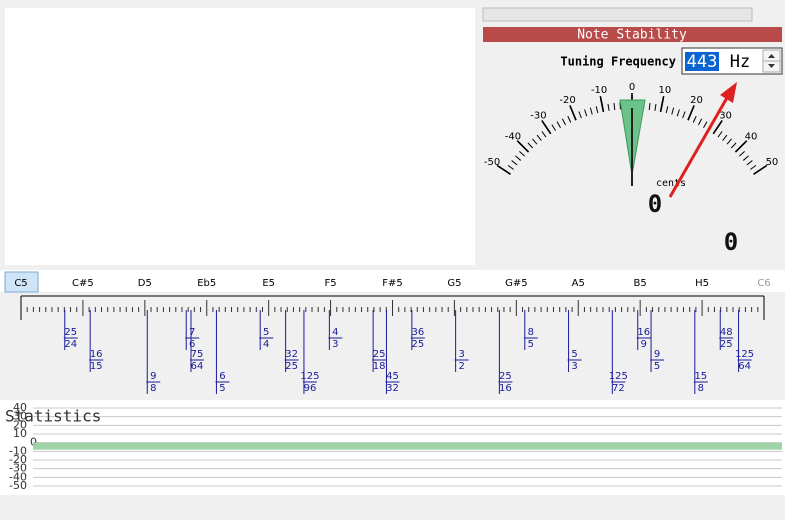  What do you see at coordinates (531, 332) in the screenshot?
I see `ratio-numerator: 8` at bounding box center [531, 332].